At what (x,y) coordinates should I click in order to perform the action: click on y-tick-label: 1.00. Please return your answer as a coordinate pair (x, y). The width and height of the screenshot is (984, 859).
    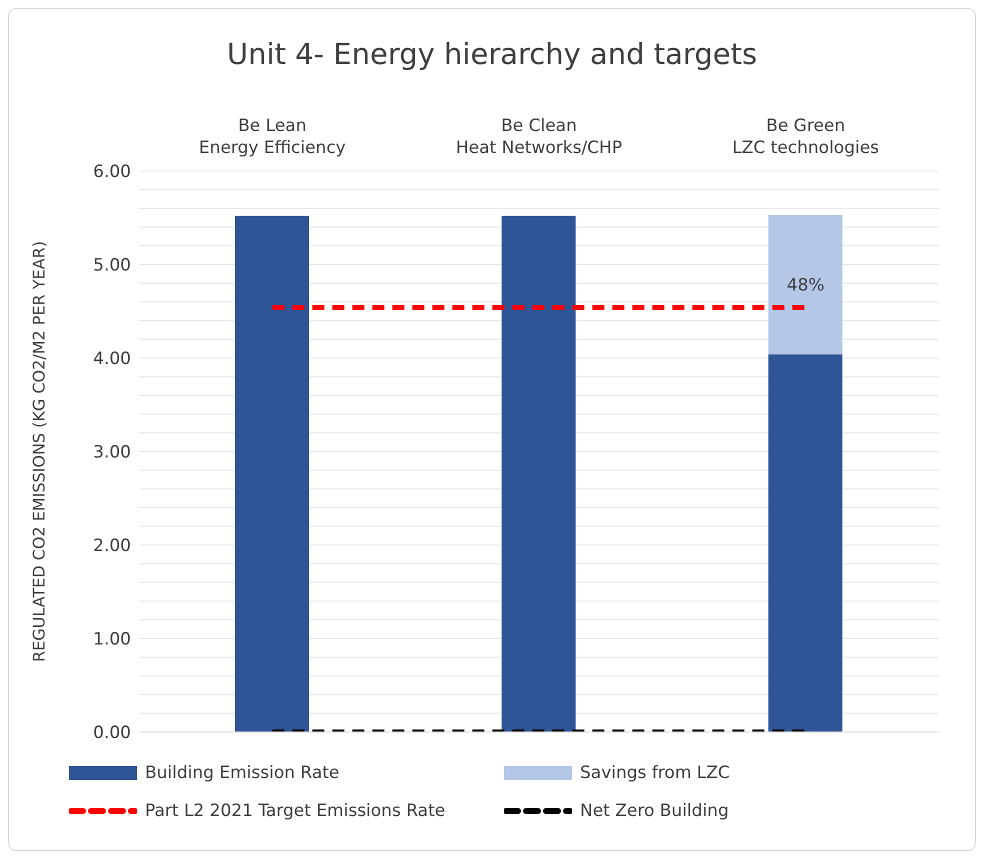
    Looking at the image, I should click on (112, 640).